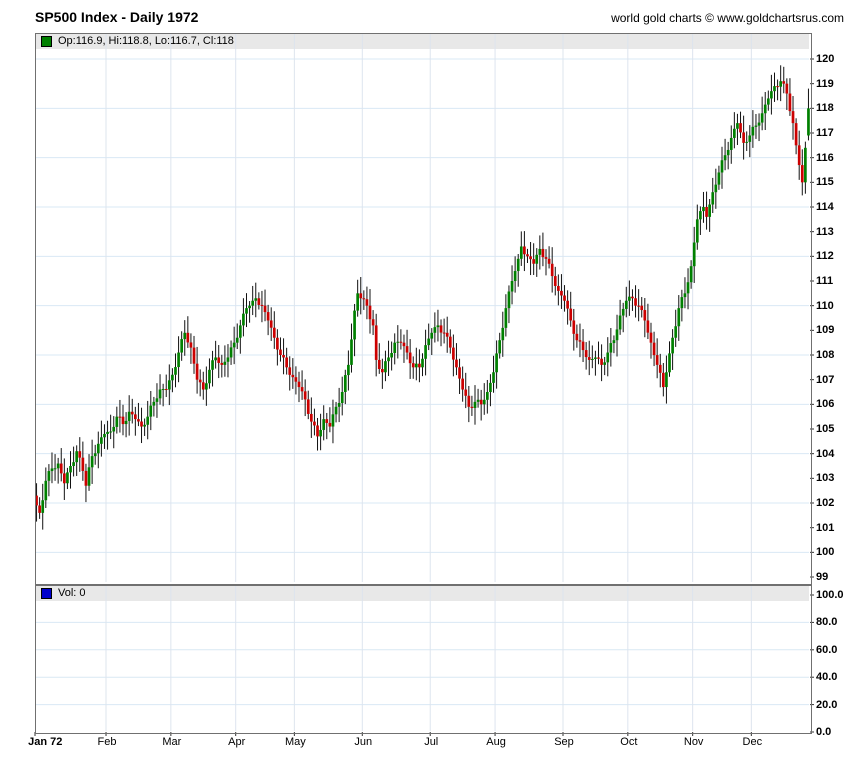 This screenshot has width=850, height=769. I want to click on month-label: Feb, so click(107, 742).